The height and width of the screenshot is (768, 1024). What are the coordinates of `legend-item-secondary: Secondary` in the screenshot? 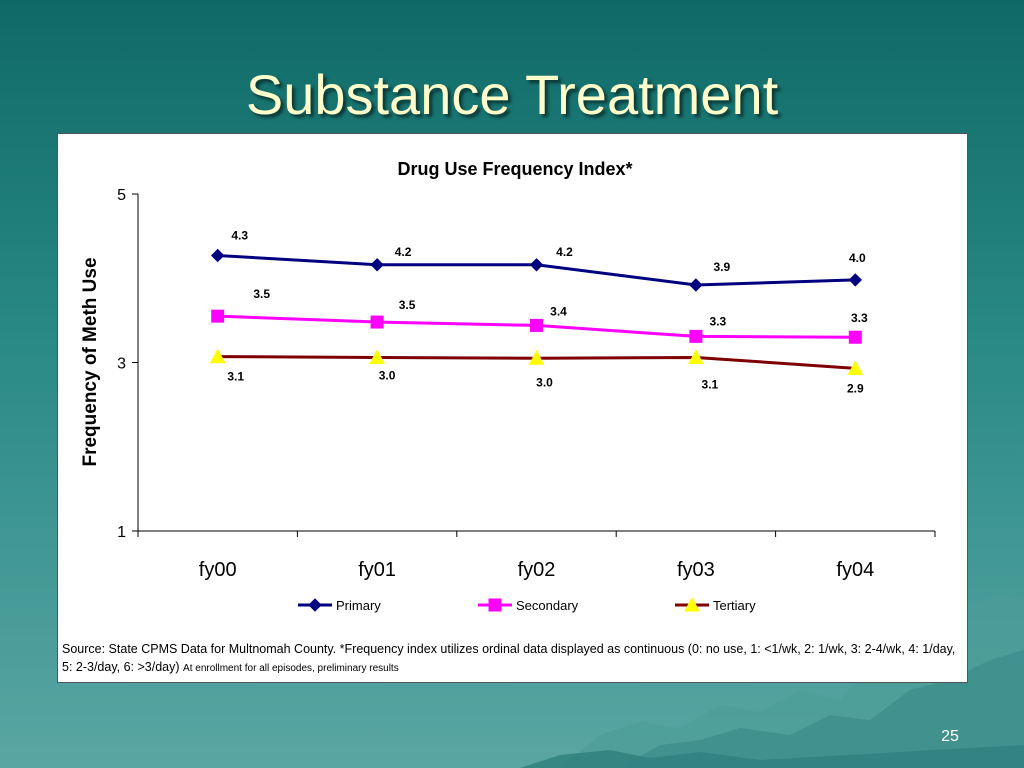 It's located at (528, 605).